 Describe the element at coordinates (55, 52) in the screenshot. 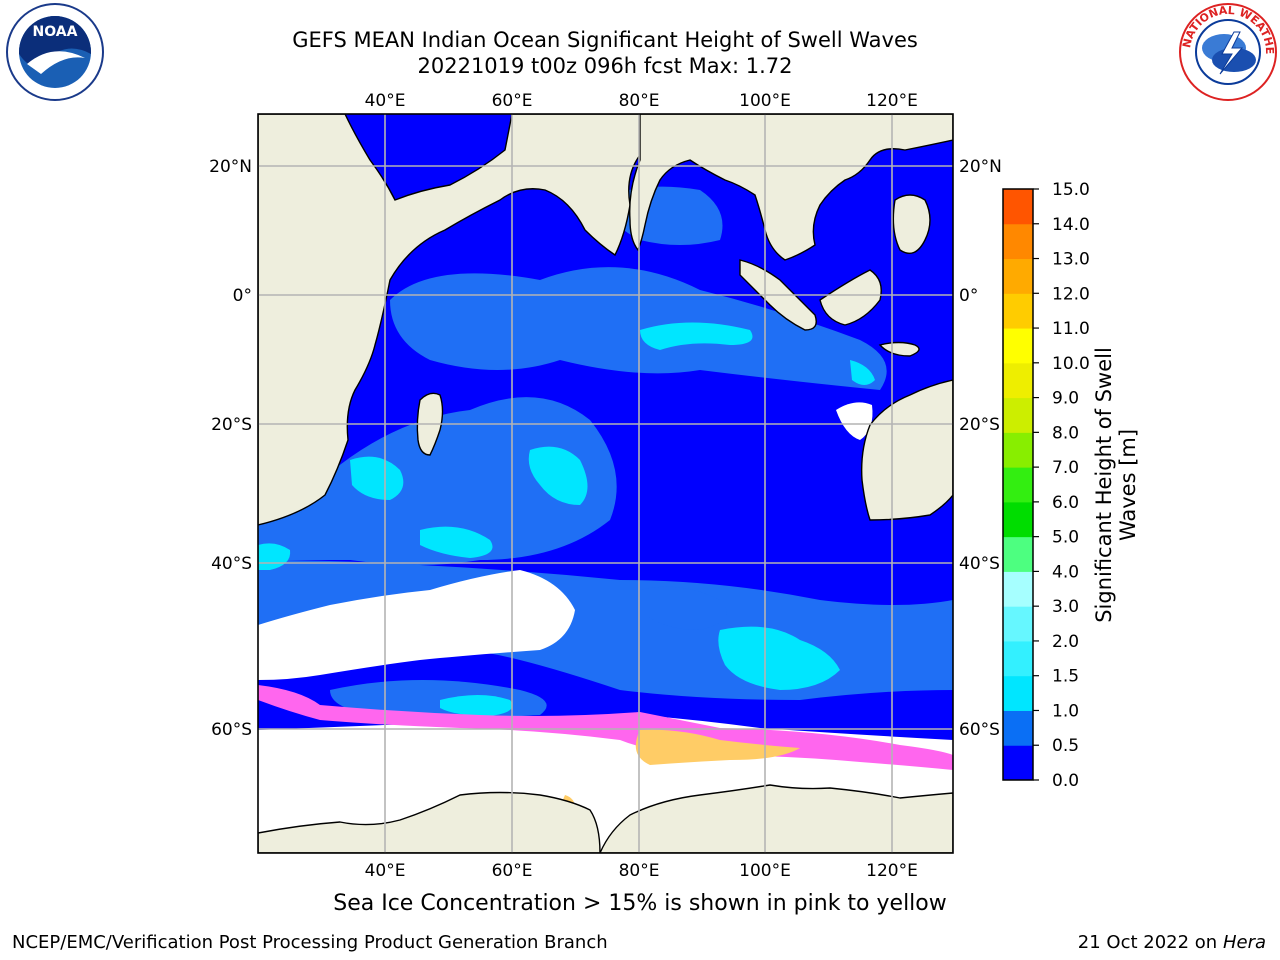

I see `noaa-logo: NOAA` at that location.